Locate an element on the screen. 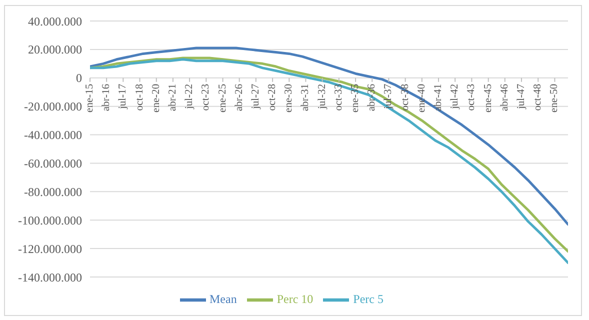  x-tick-label: ene-20 is located at coordinates (156, 98).